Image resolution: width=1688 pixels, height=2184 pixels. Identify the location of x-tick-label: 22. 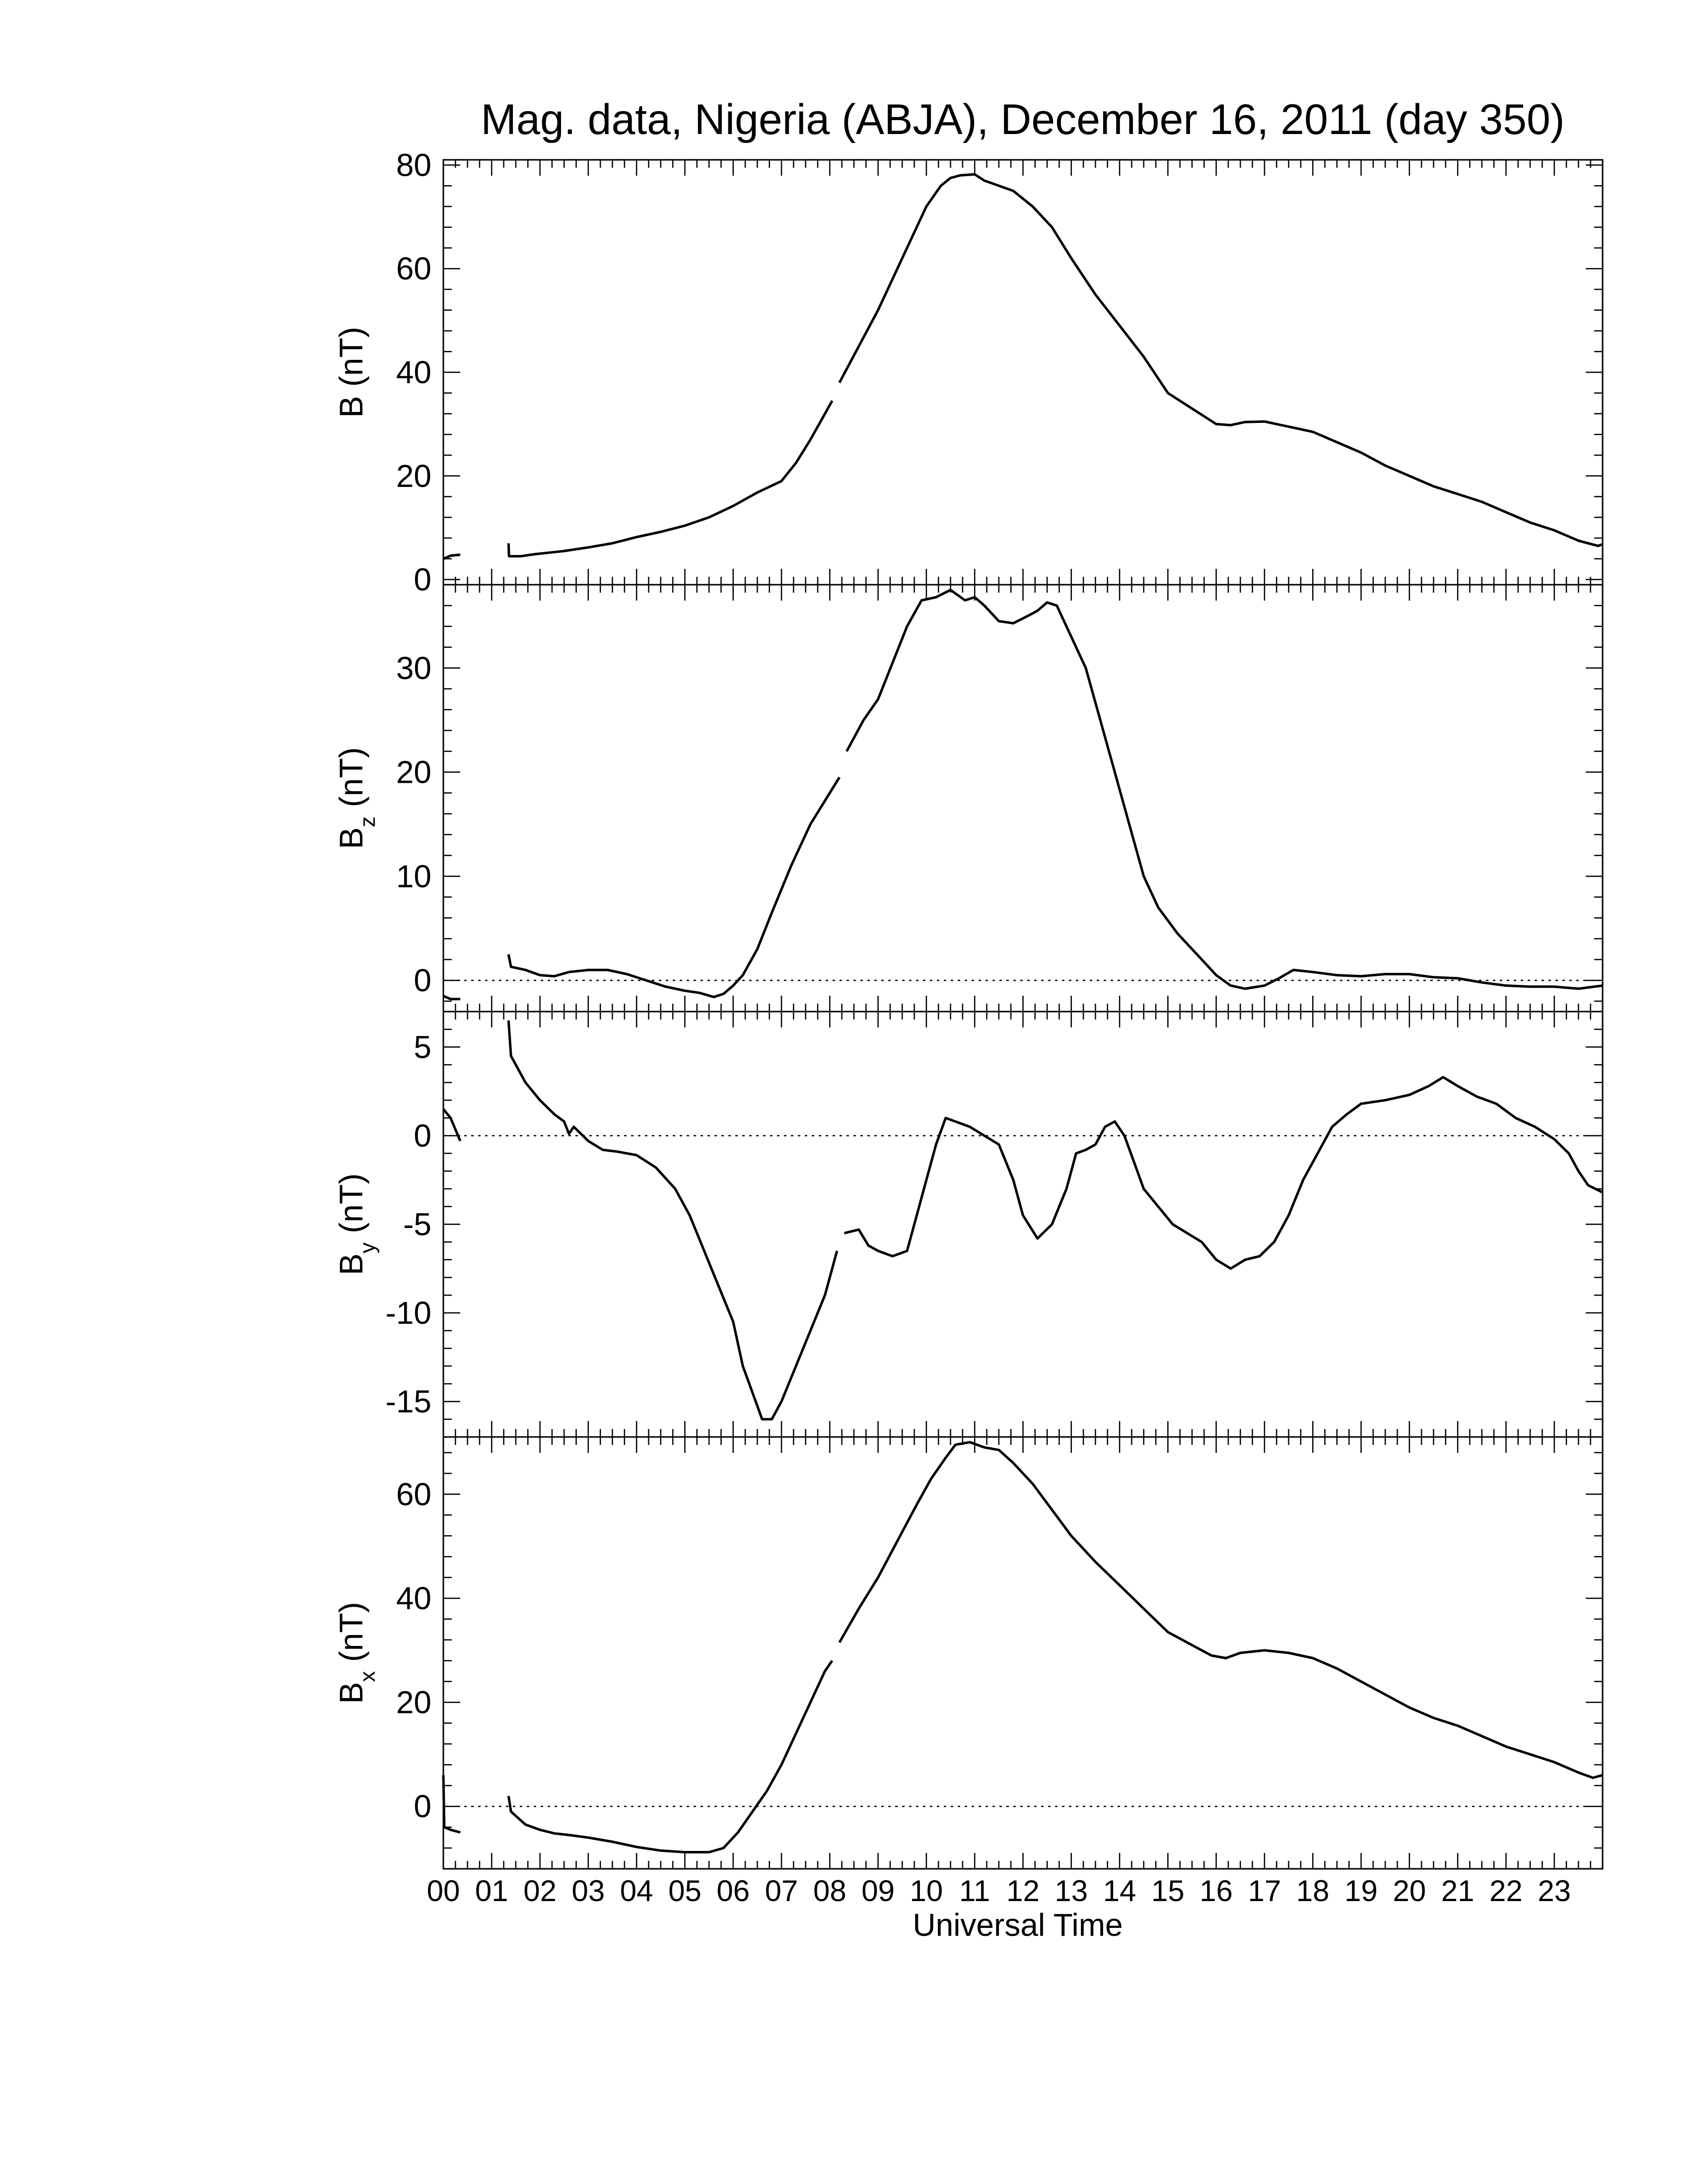
(1506, 1891).